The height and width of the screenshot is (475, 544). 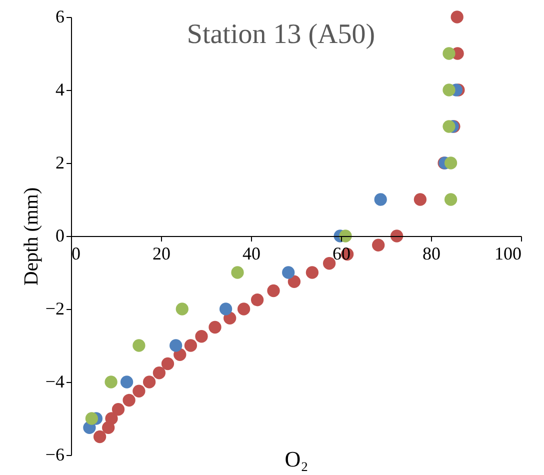 I want to click on x-axis-title: O₂, so click(x=296, y=459).